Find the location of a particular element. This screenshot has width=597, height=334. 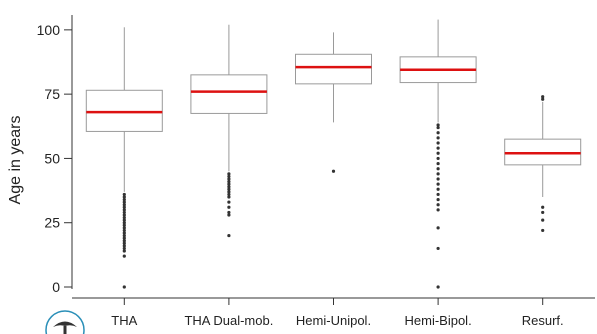

x-tick-label: Hemi-Unipol. is located at coordinates (333, 320).